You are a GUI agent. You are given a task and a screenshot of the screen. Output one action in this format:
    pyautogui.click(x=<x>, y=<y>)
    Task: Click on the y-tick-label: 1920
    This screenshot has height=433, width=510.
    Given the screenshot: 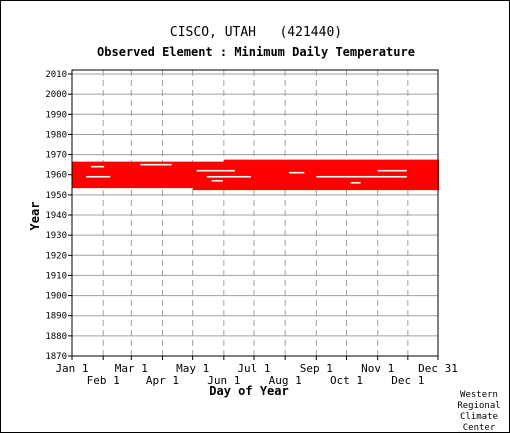 What is the action you would take?
    pyautogui.click(x=56, y=256)
    